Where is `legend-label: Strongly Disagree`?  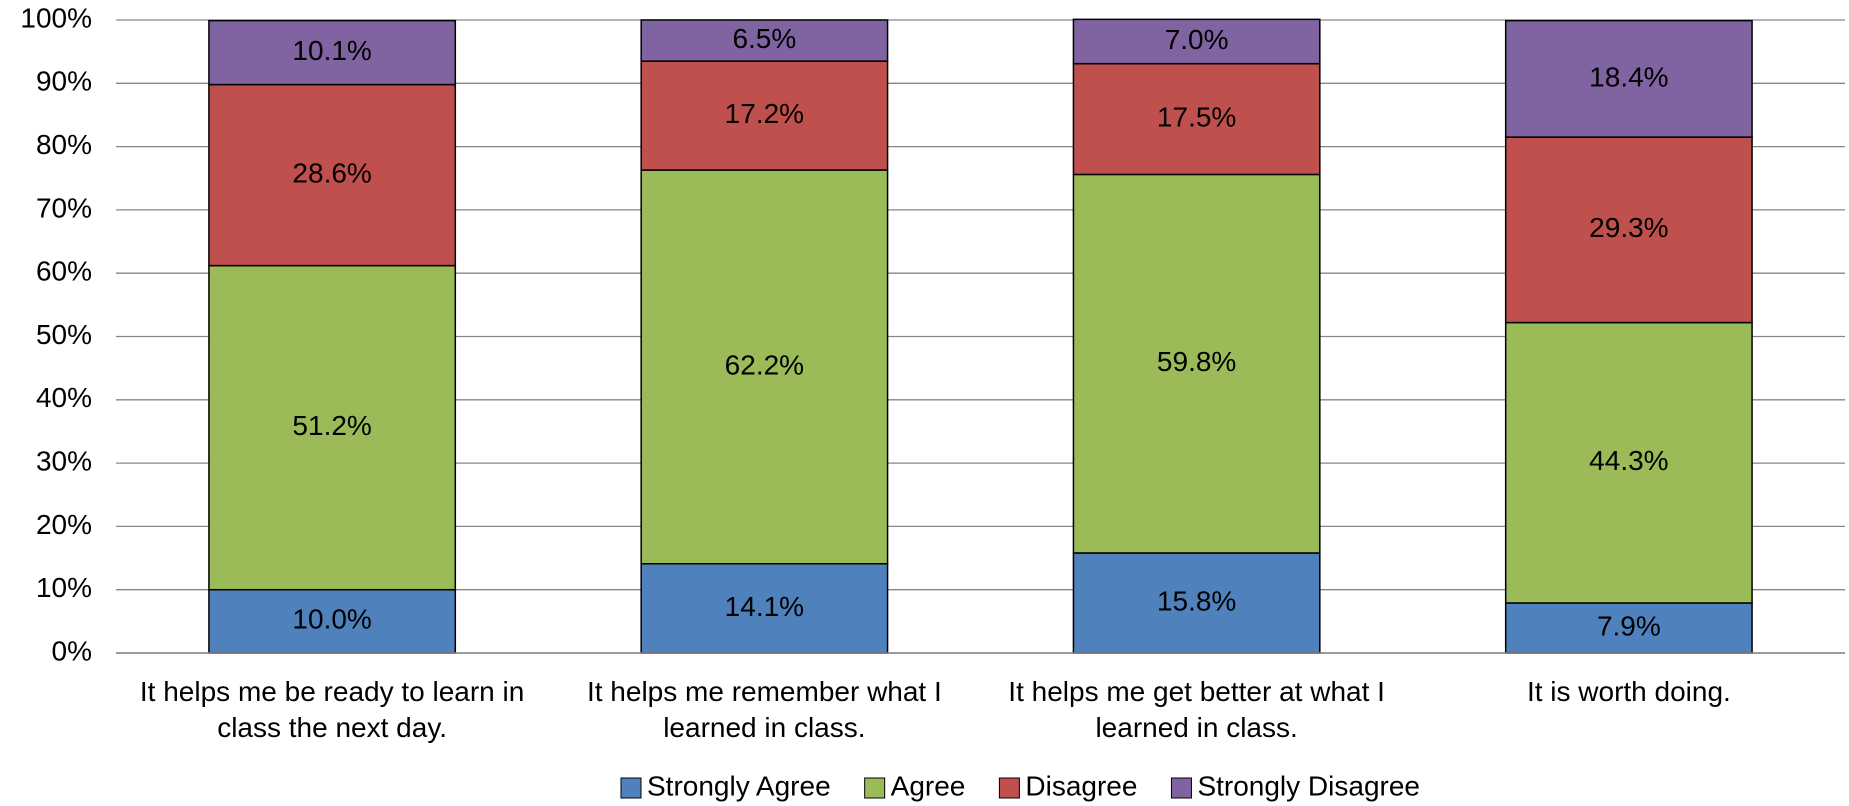 legend-label: Strongly Disagree is located at coordinates (1308, 785).